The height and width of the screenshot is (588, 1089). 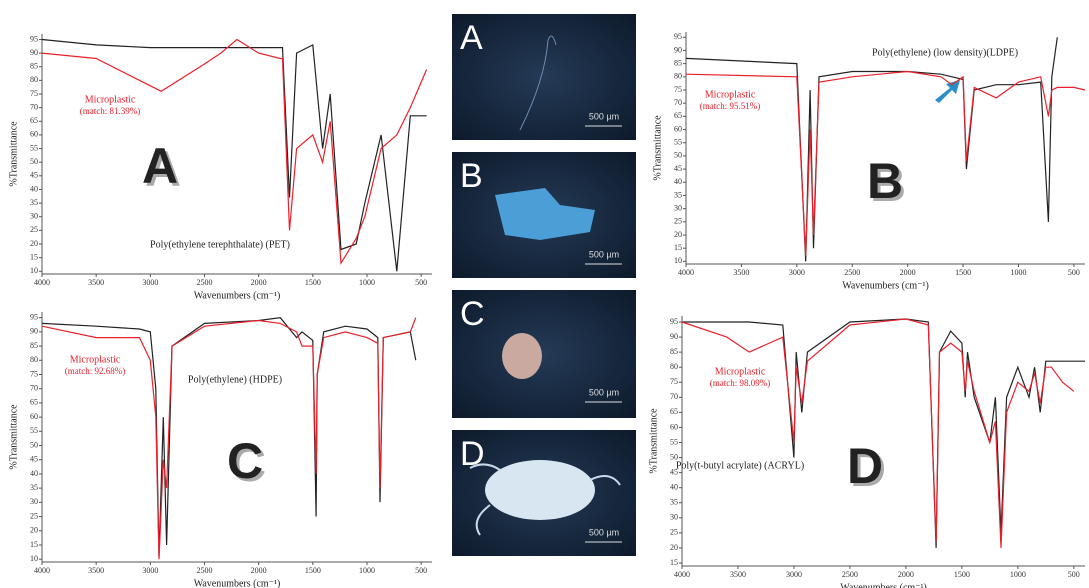 What do you see at coordinates (544, 354) in the screenshot?
I see `image-panel` at bounding box center [544, 354].